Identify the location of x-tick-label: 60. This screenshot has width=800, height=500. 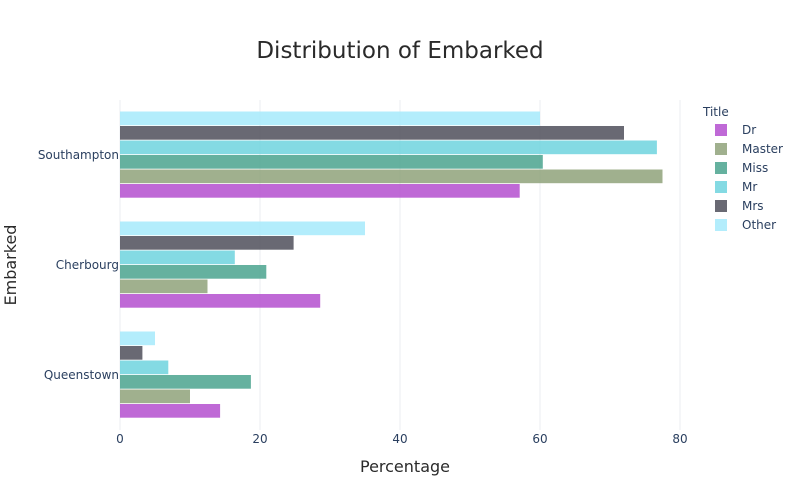
(539, 439).